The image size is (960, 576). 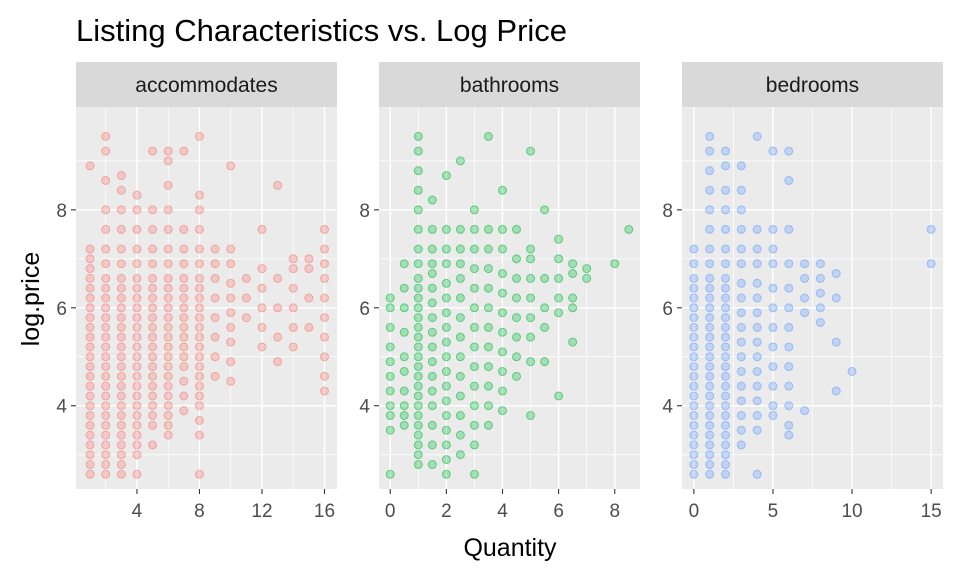 I want to click on x-tick-label: 2, so click(x=446, y=511).